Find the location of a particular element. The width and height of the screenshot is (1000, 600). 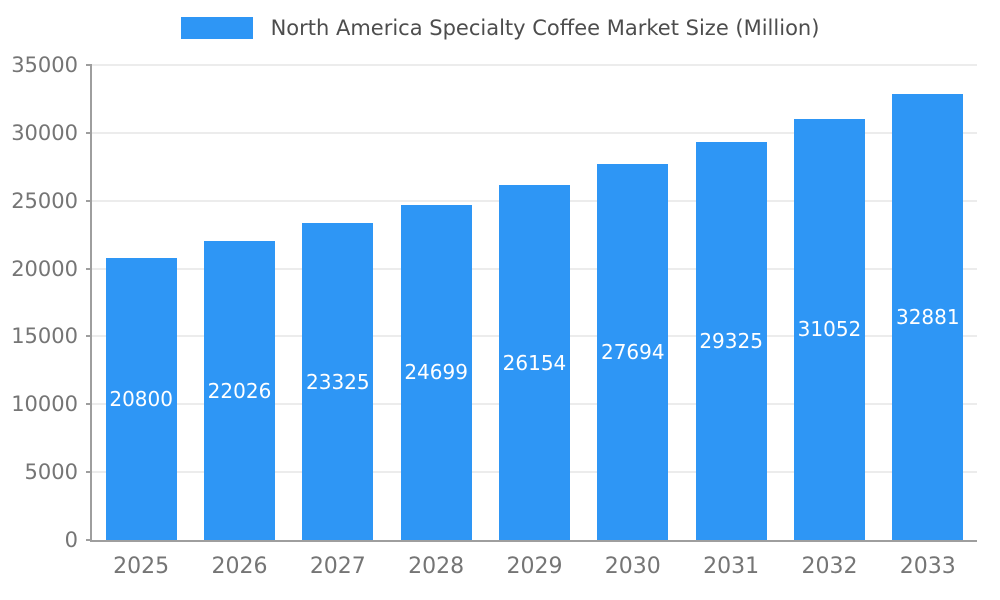

bar-2031: 29325 is located at coordinates (731, 341).